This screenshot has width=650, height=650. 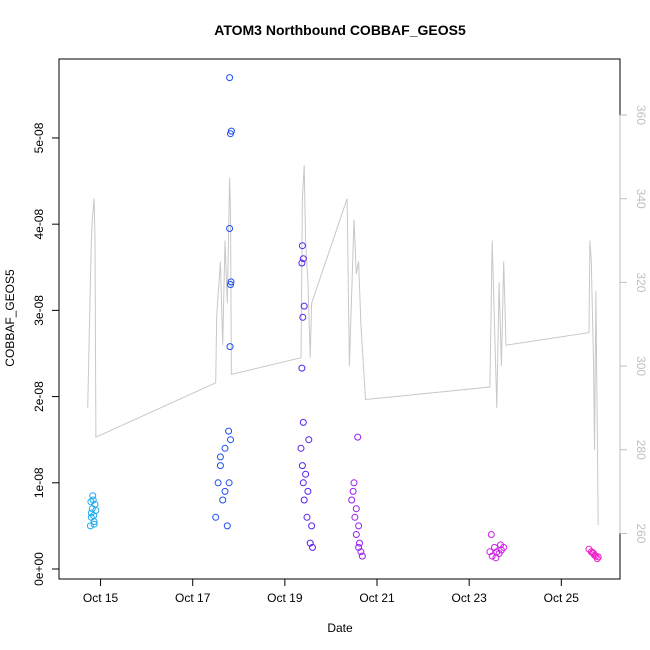 I want to click on y-tick-label: 0e+00, so click(x=39, y=569).